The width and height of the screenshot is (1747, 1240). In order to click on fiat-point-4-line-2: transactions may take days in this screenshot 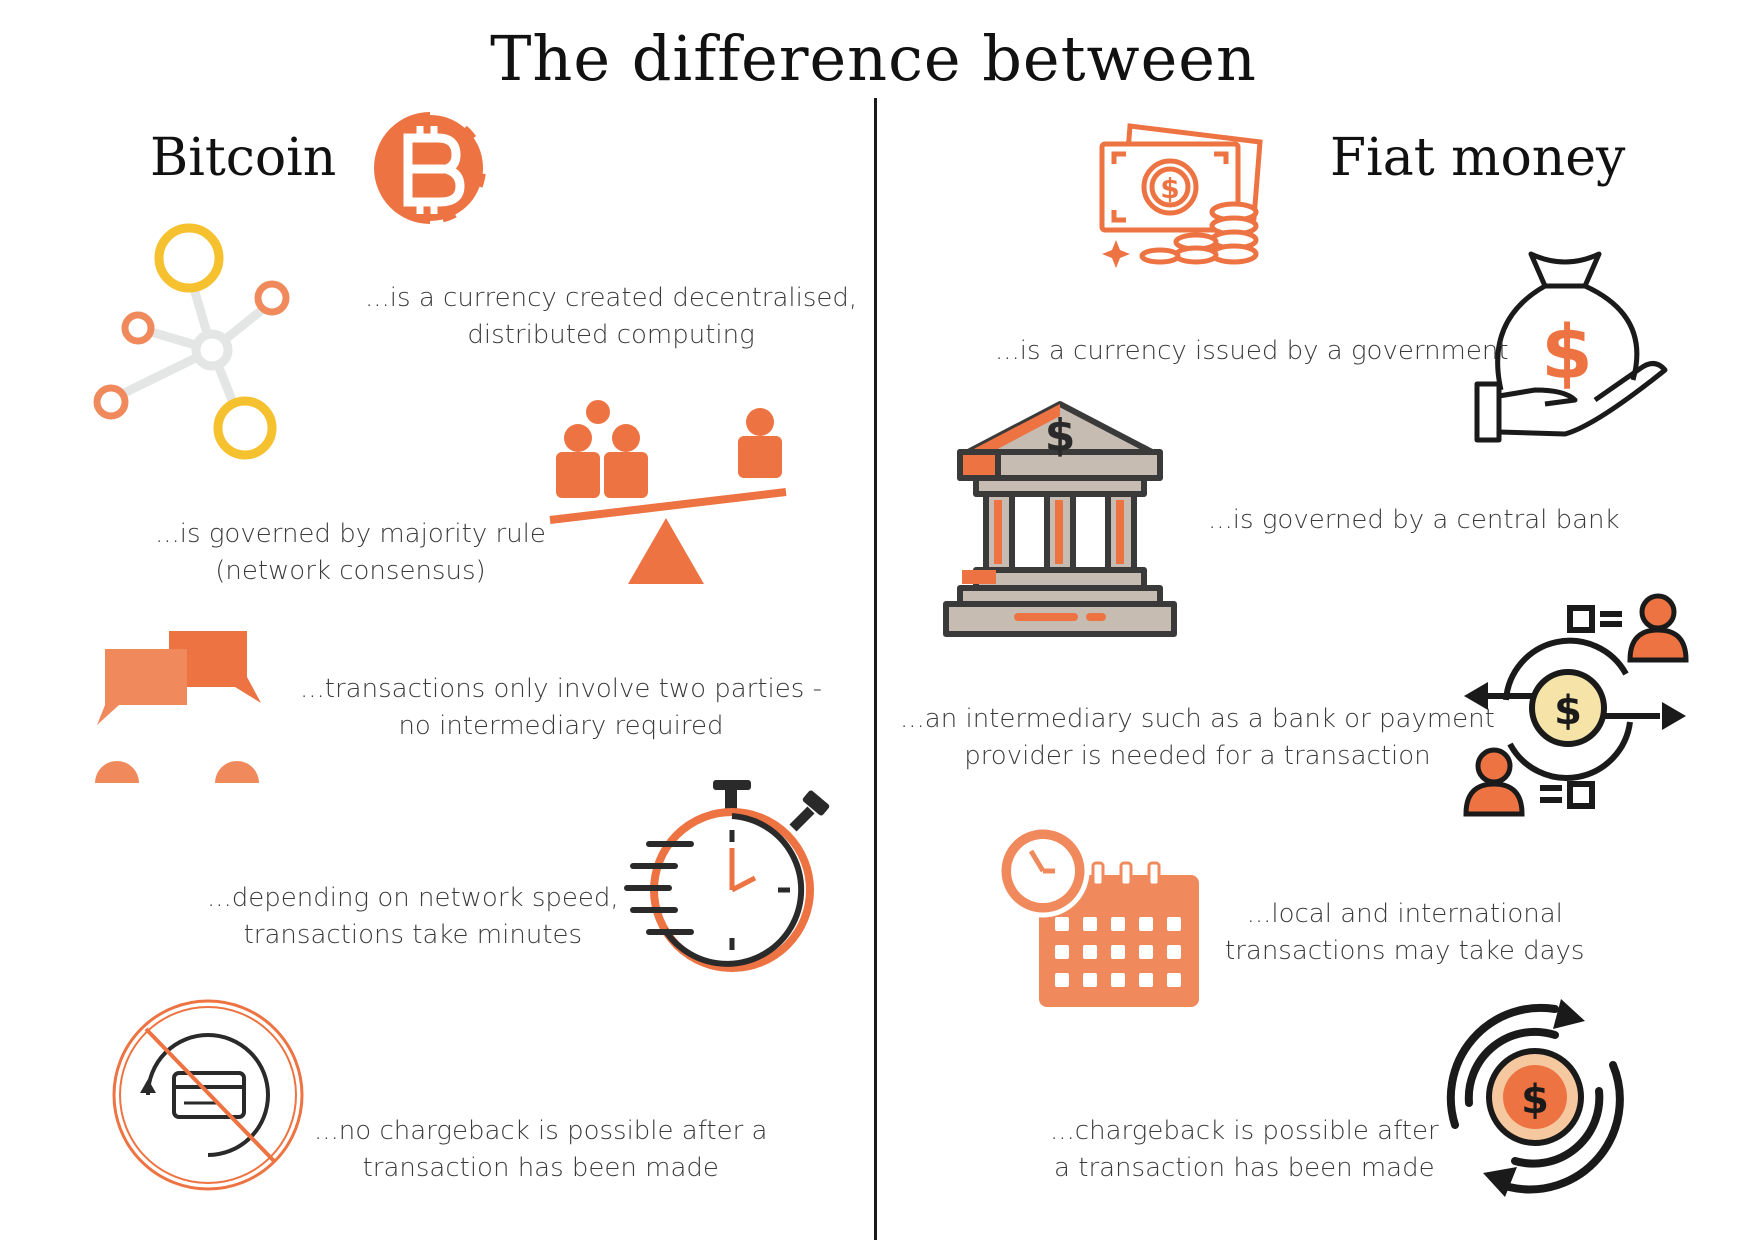, I will do `click(1405, 951)`.